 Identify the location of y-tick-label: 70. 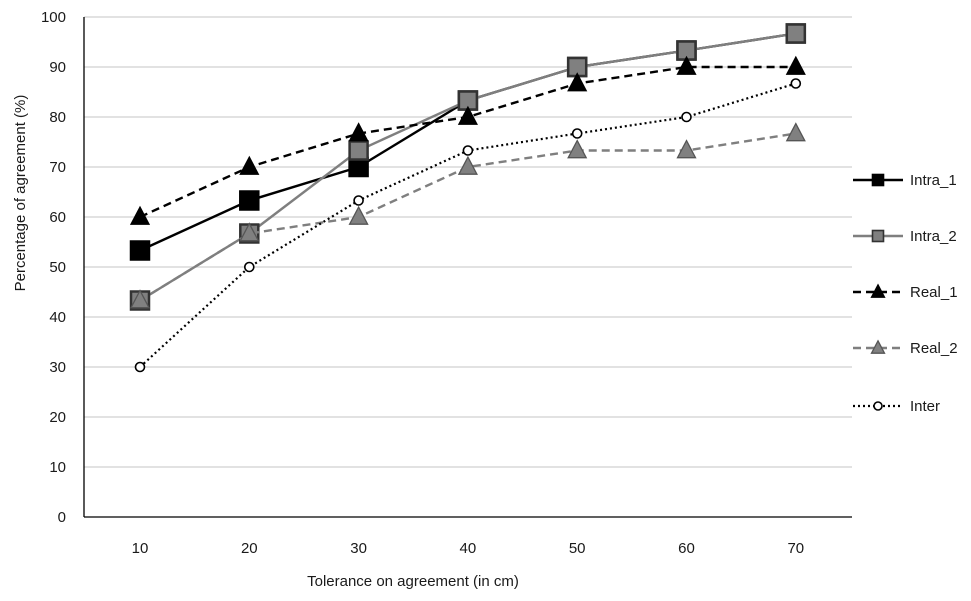
(57, 167).